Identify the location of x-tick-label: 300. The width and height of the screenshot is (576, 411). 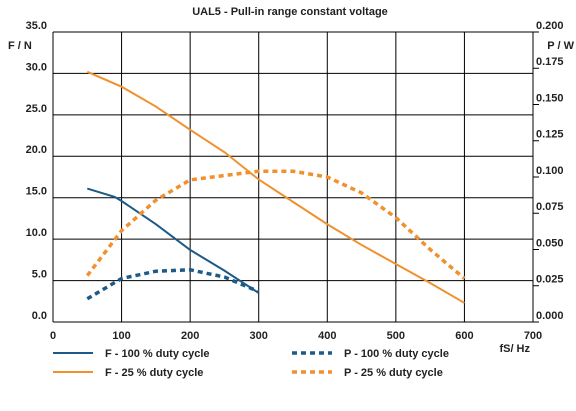
(259, 336).